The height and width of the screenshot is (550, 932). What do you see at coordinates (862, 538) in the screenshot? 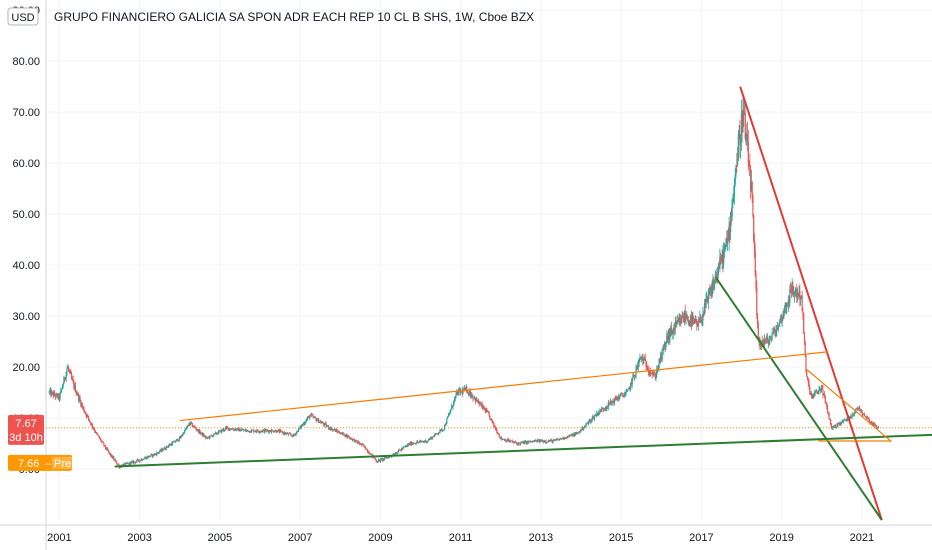
I see `x-tick-label: 2021` at bounding box center [862, 538].